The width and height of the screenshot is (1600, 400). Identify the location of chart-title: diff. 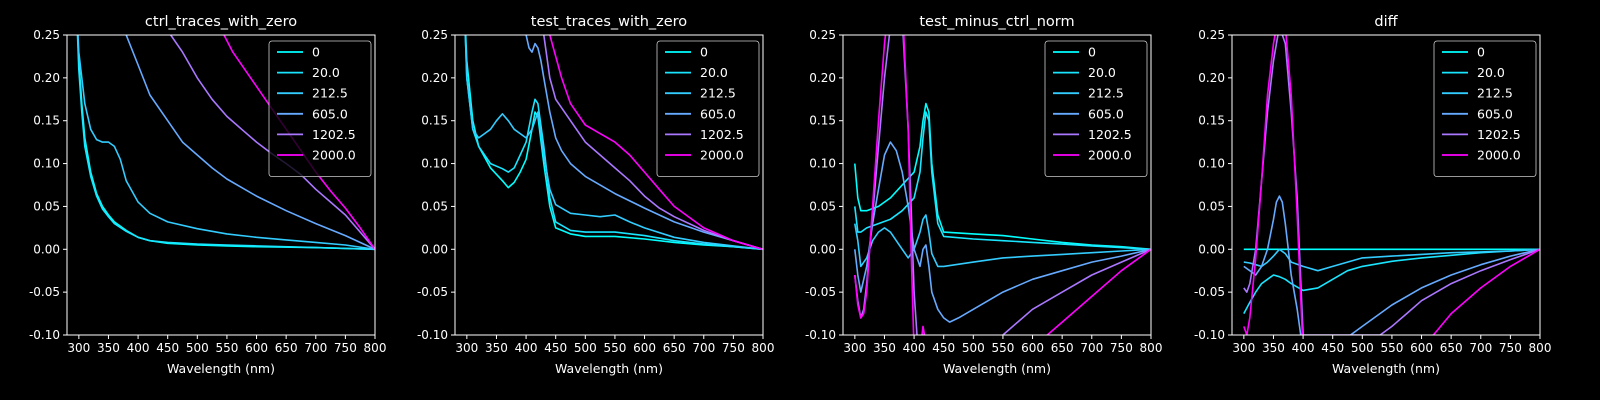
(1386, 22).